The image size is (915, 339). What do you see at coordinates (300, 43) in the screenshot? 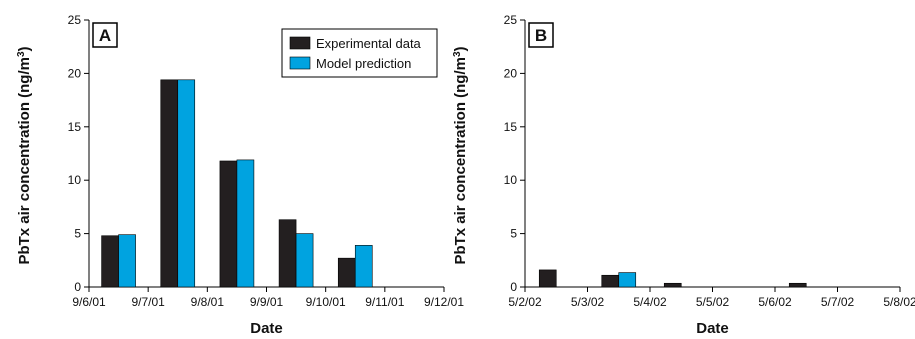
I see `legend-swatch-experimental` at bounding box center [300, 43].